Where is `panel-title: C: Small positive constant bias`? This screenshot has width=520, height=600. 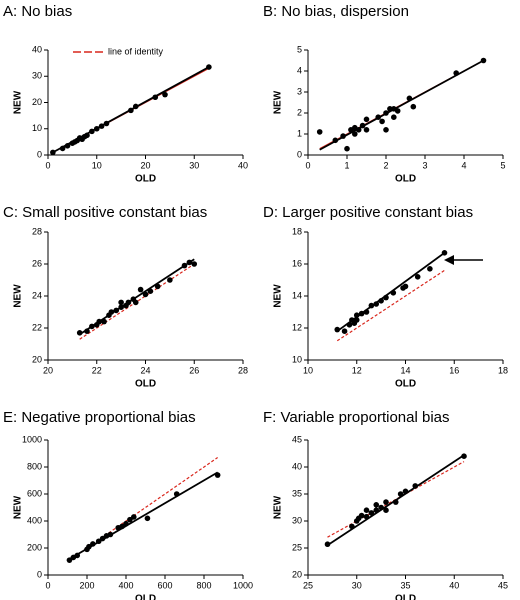 panel-title: C: Small positive constant bias is located at coordinates (105, 212).